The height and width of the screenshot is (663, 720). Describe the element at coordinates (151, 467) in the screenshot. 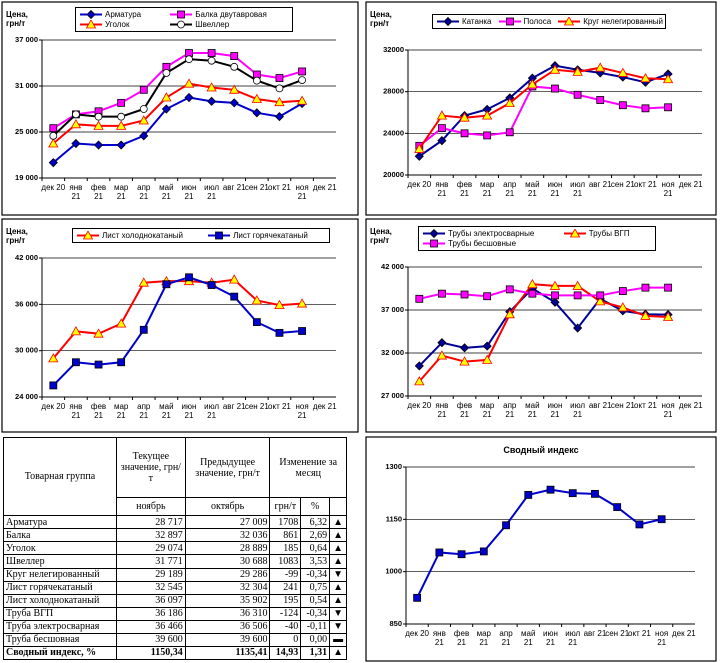

I see `header-current: Текущее значение, грн/т` at that location.